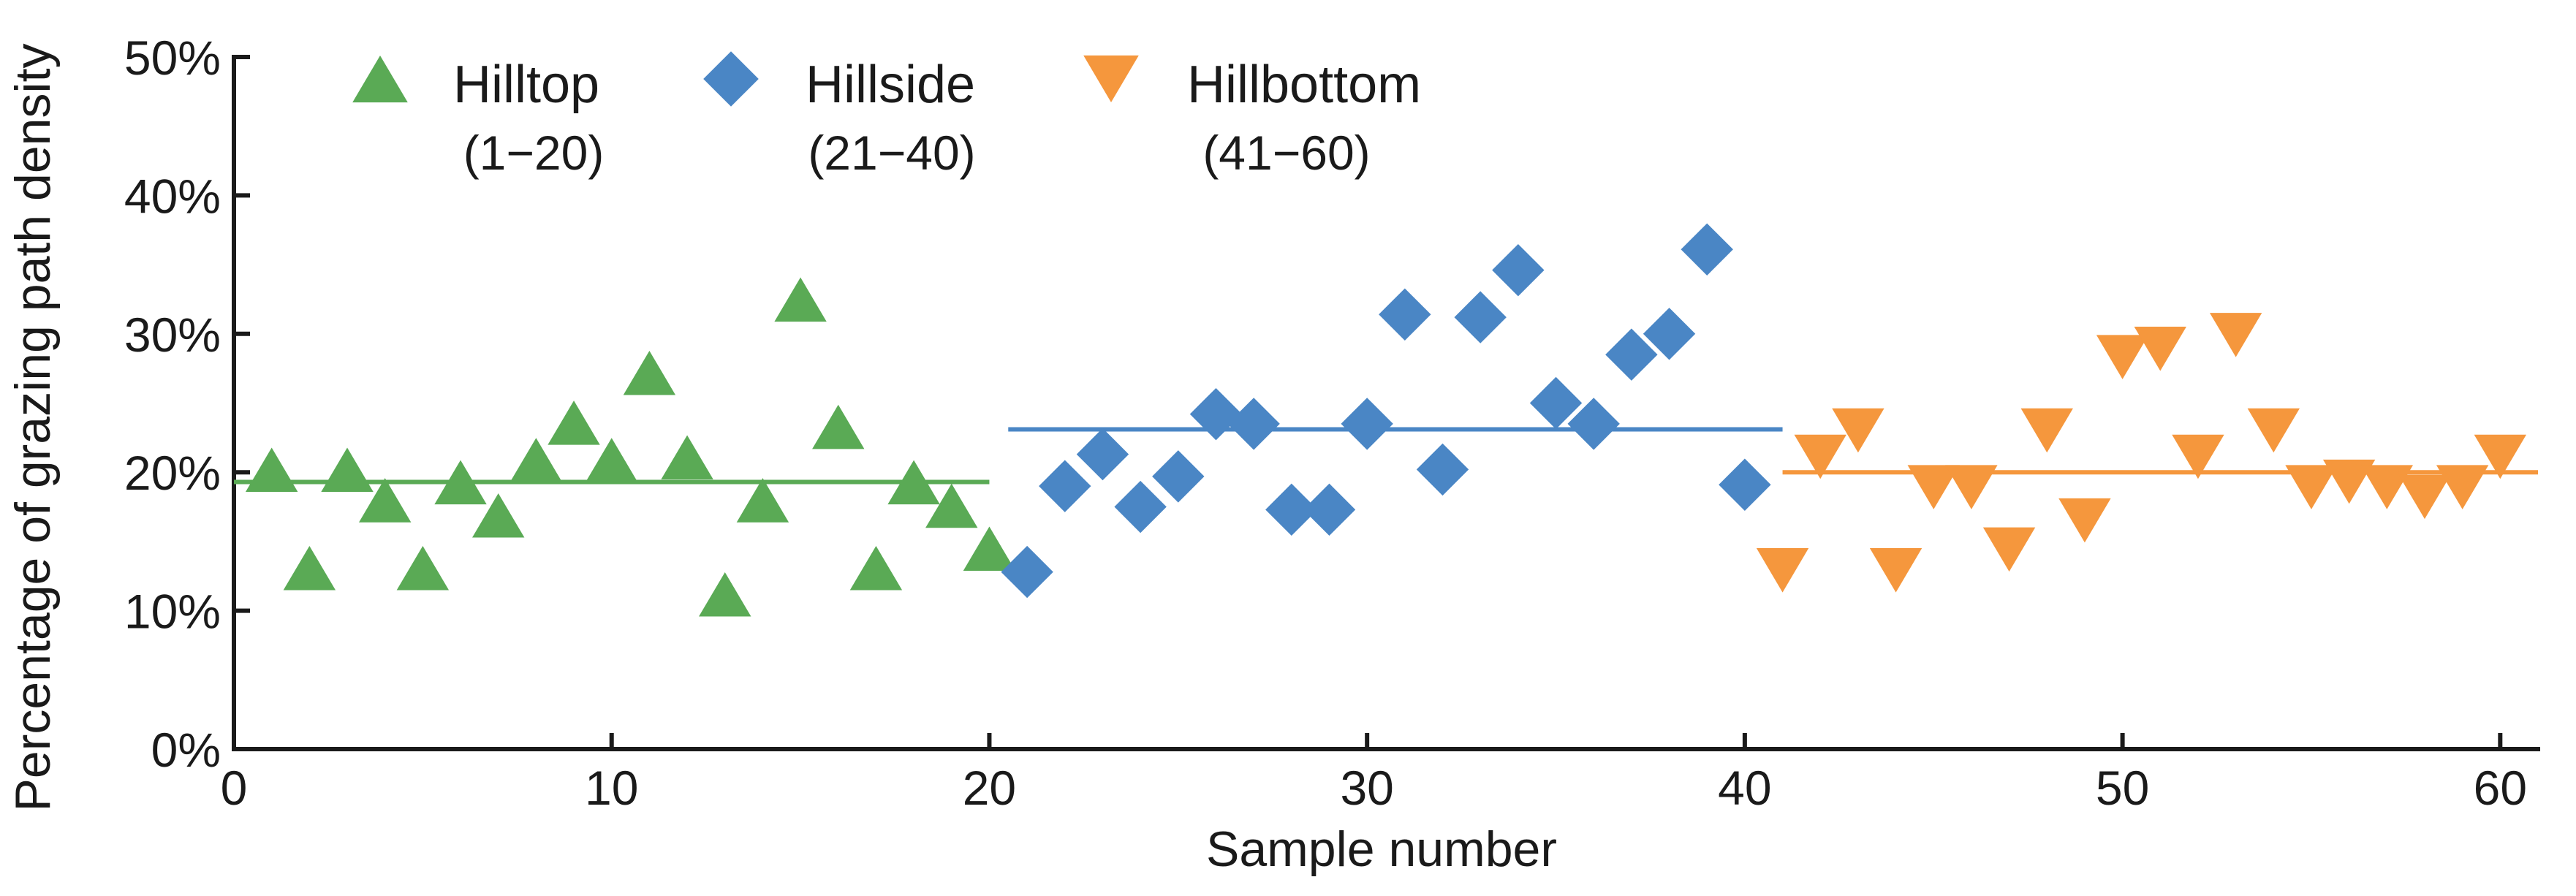  What do you see at coordinates (526, 85) in the screenshot?
I see `legend-label-hilltop: Hilltop` at bounding box center [526, 85].